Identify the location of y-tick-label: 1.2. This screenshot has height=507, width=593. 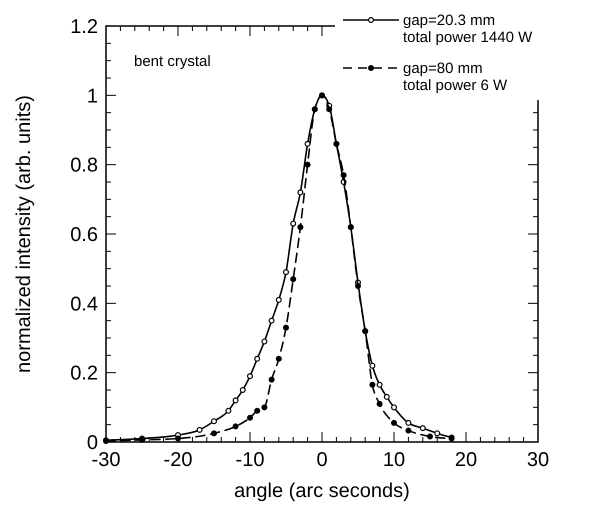
(84, 27).